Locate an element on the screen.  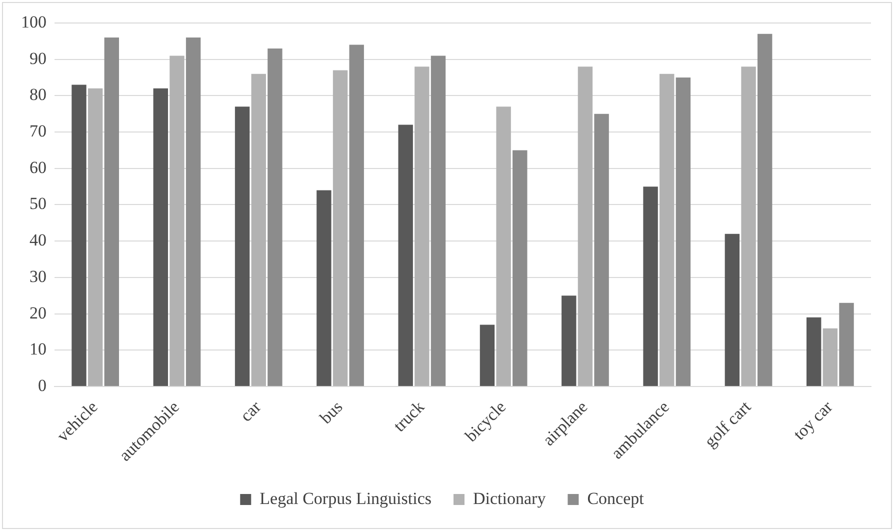
y-tick-label: 50 is located at coordinates (38, 204).